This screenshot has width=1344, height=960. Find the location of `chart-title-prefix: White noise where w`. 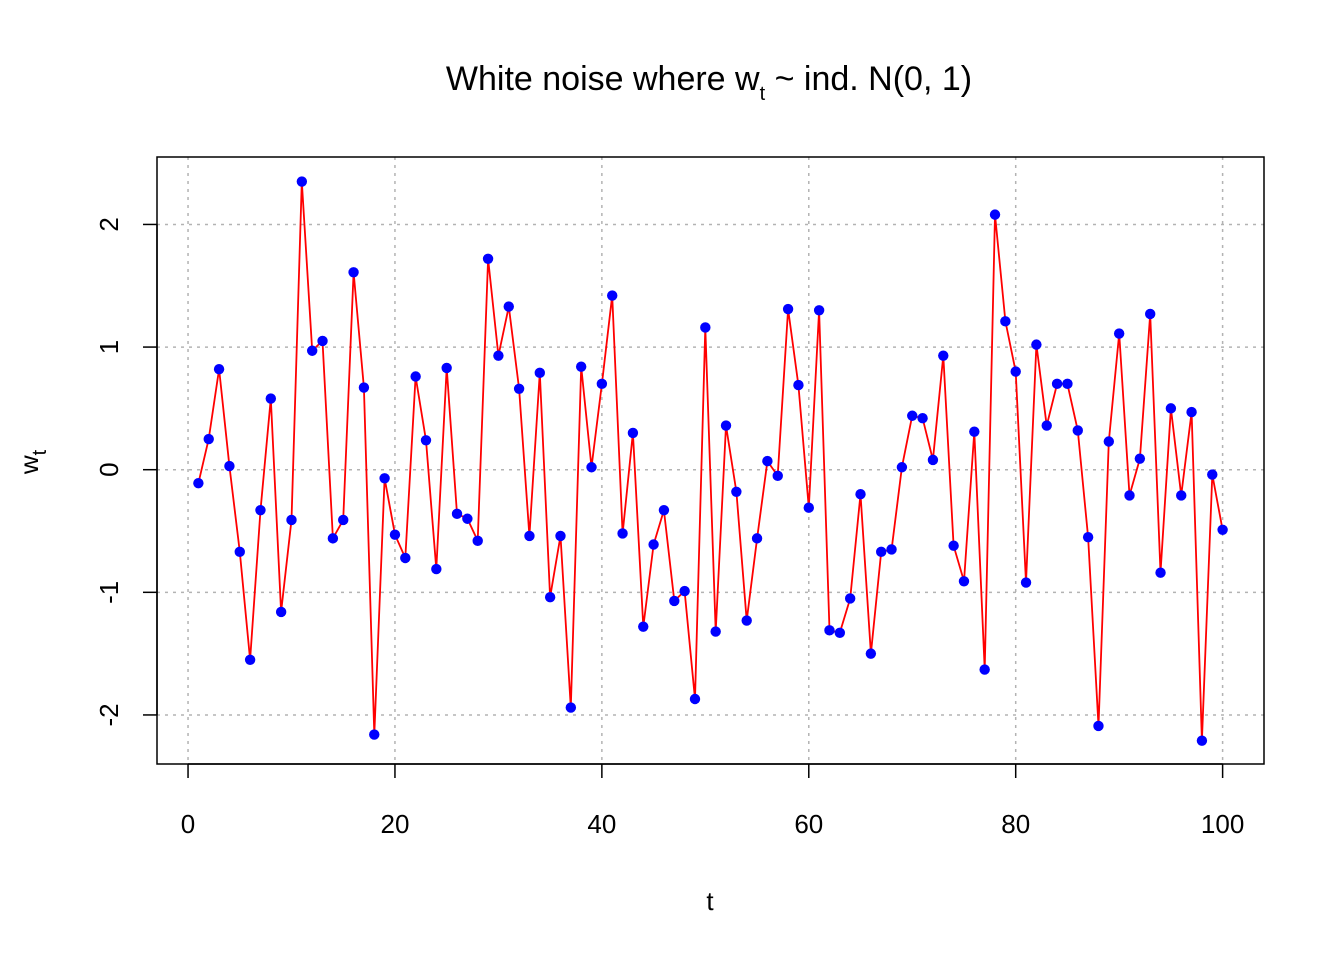

chart-title-prefix: White noise where w is located at coordinates (603, 79).